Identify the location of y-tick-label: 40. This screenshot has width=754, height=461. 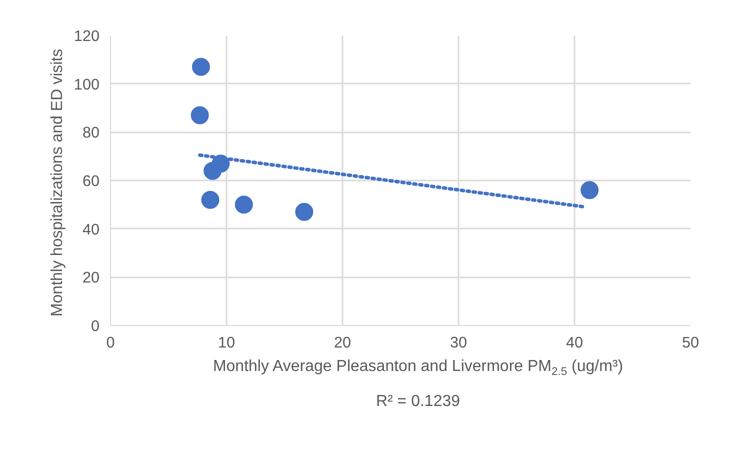
(91, 229).